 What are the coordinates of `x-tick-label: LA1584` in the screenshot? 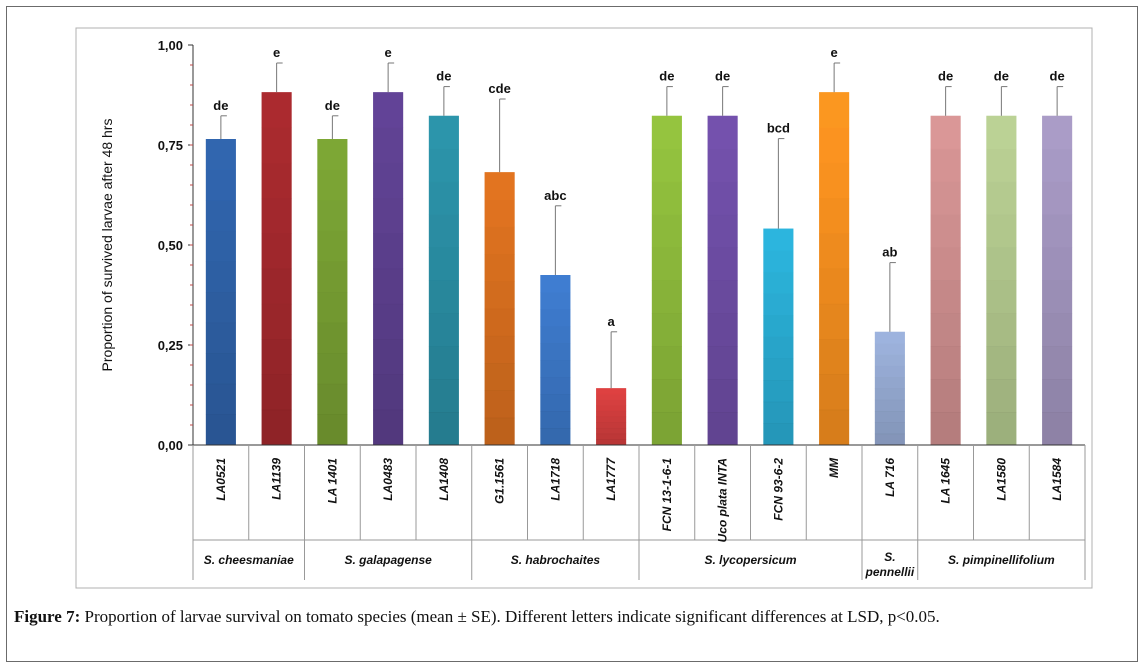 It's located at (1057, 479).